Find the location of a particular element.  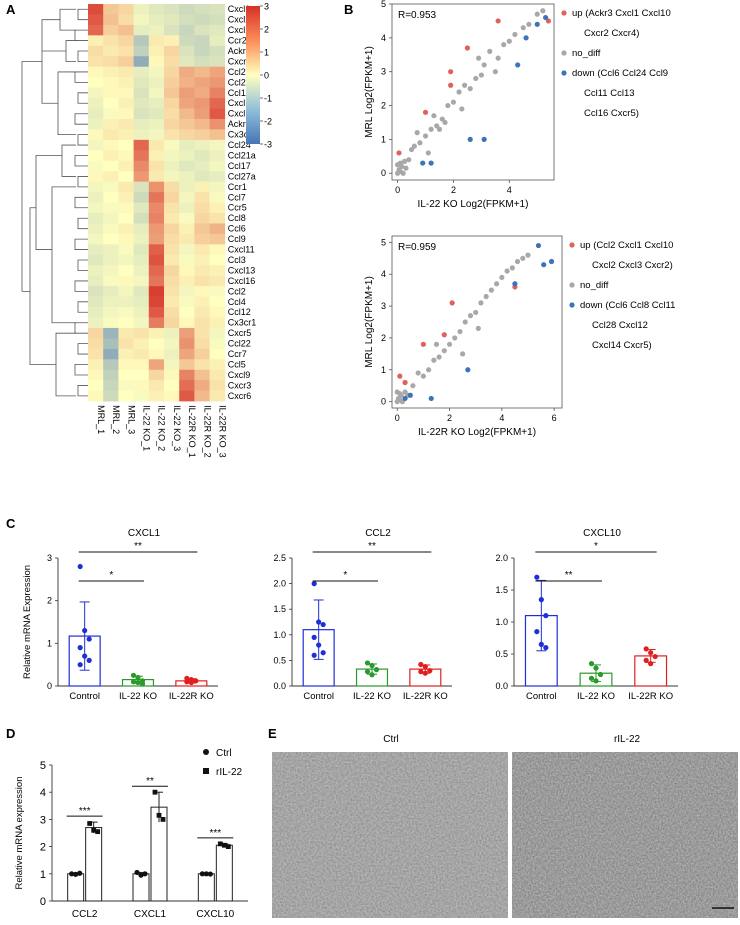

y-tick-label: 1.5 is located at coordinates (279, 609).